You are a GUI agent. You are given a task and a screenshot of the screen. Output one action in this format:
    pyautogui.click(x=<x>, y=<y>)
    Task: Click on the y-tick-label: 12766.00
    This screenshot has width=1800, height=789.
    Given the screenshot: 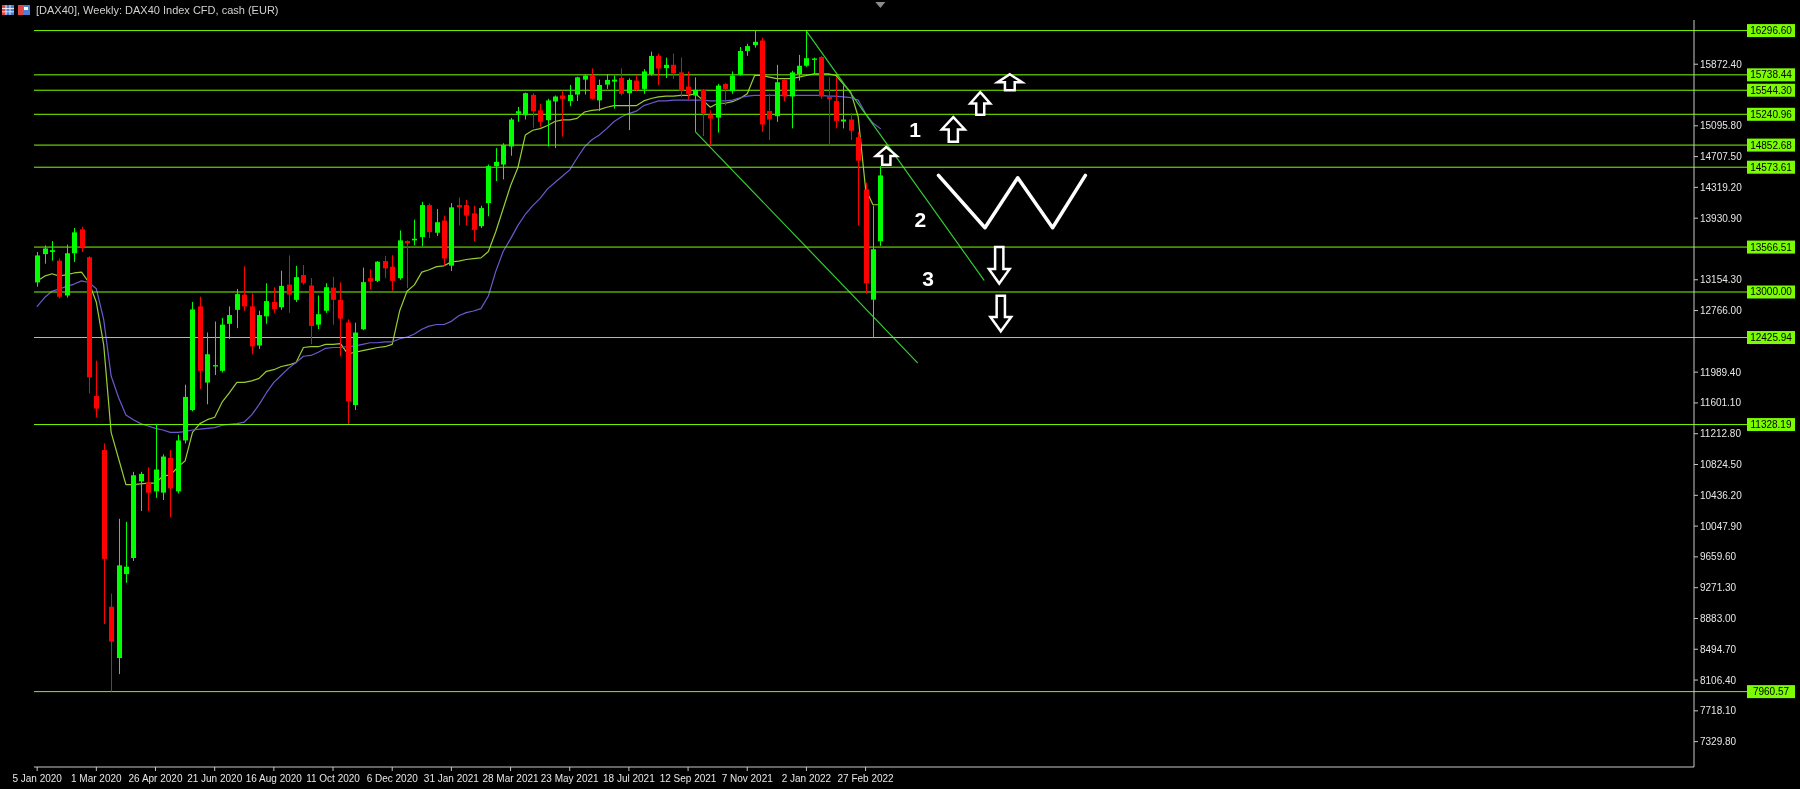 What is the action you would take?
    pyautogui.click(x=1721, y=311)
    